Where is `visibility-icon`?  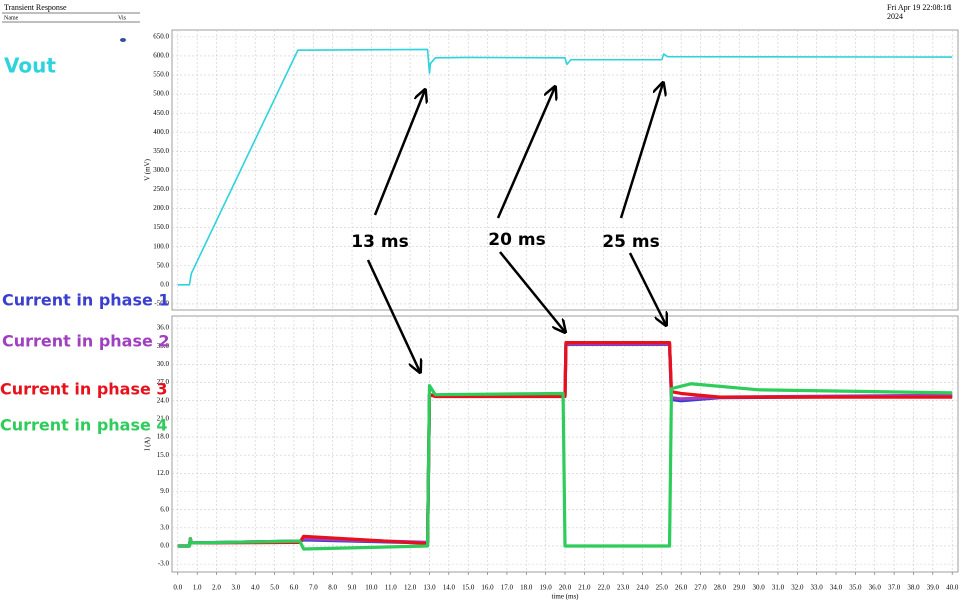
visibility-icon is located at coordinates (123, 40).